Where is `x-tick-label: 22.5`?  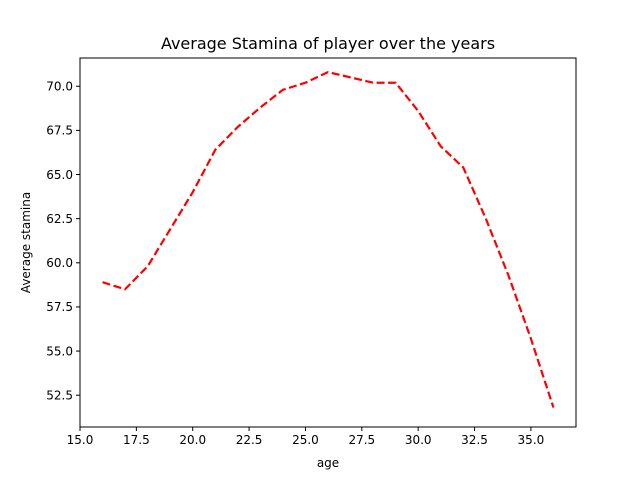
x-tick-label: 22.5 is located at coordinates (249, 440).